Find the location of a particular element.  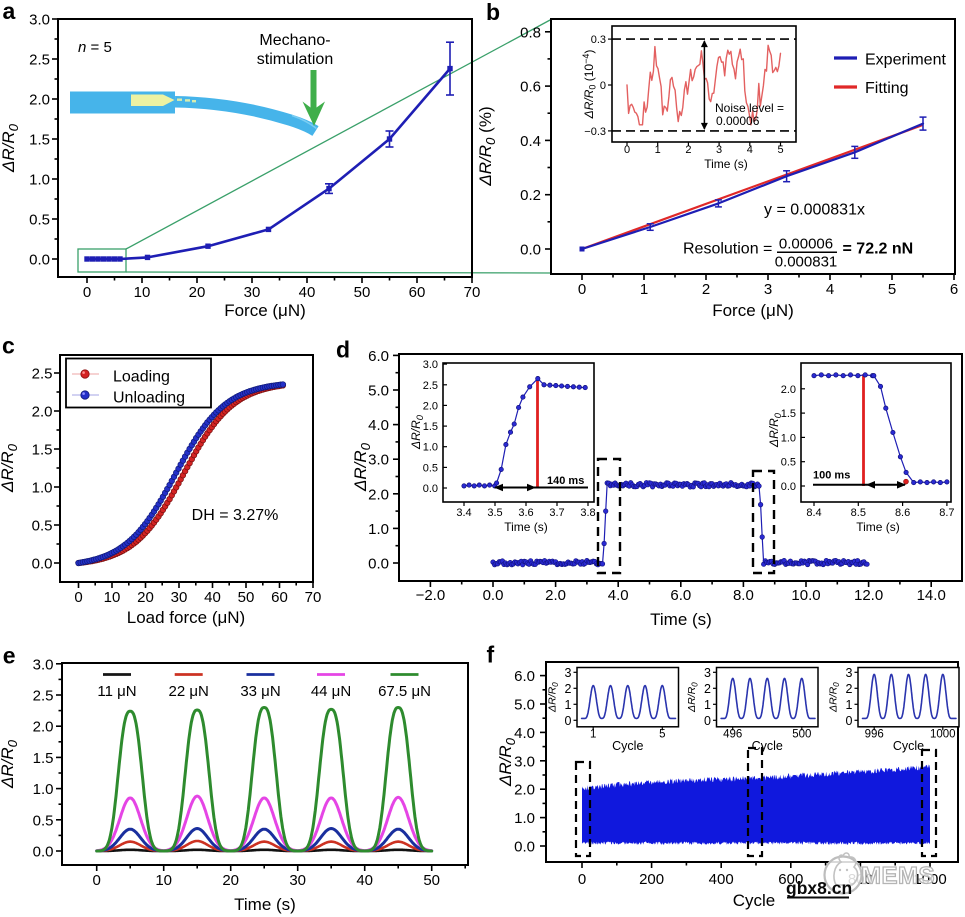

svg-text: 4 is located at coordinates (830, 289).